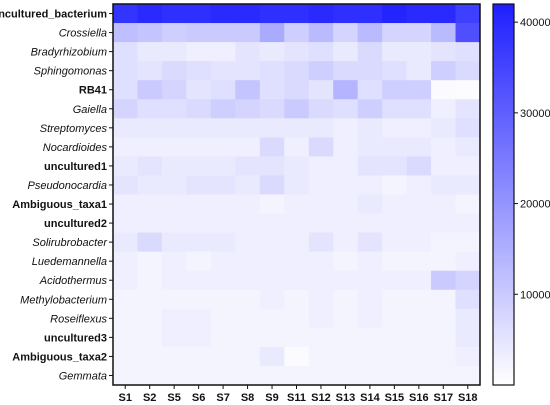 This screenshot has width=550, height=405. What do you see at coordinates (321, 398) in the screenshot?
I see `column-label: S12` at bounding box center [321, 398].